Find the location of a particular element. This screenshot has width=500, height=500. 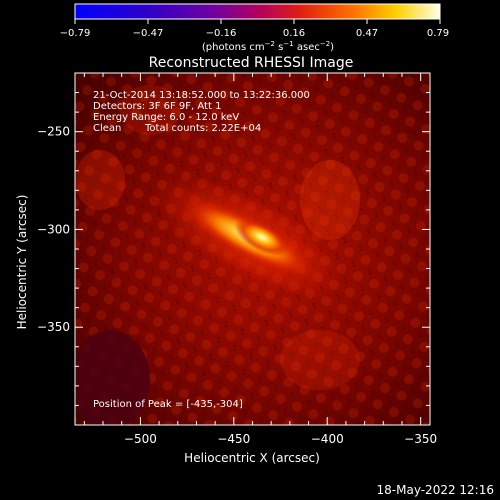

annotation-peak-position: Position of Peak = [-435,-304] is located at coordinates (168, 404).